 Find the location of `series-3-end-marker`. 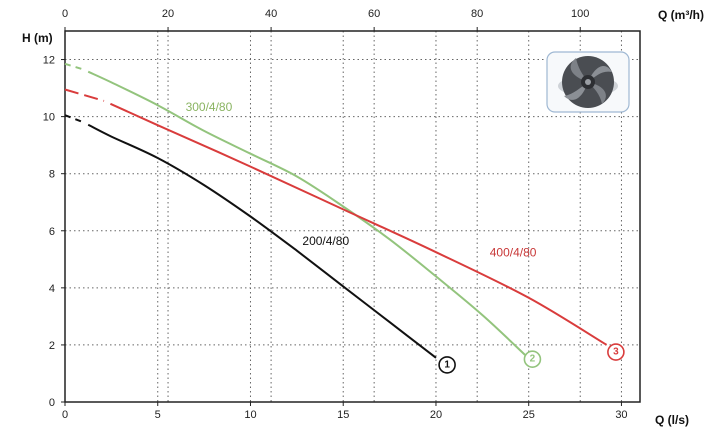

series-3-end-marker is located at coordinates (616, 352).